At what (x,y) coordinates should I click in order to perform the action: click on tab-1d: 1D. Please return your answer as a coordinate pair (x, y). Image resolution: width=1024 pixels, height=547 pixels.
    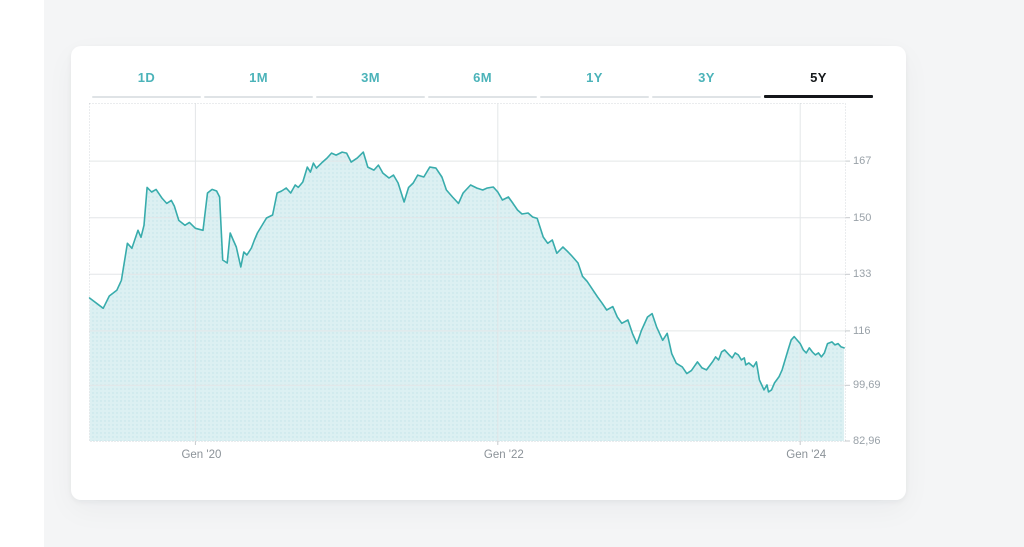
    Looking at the image, I should click on (146, 79).